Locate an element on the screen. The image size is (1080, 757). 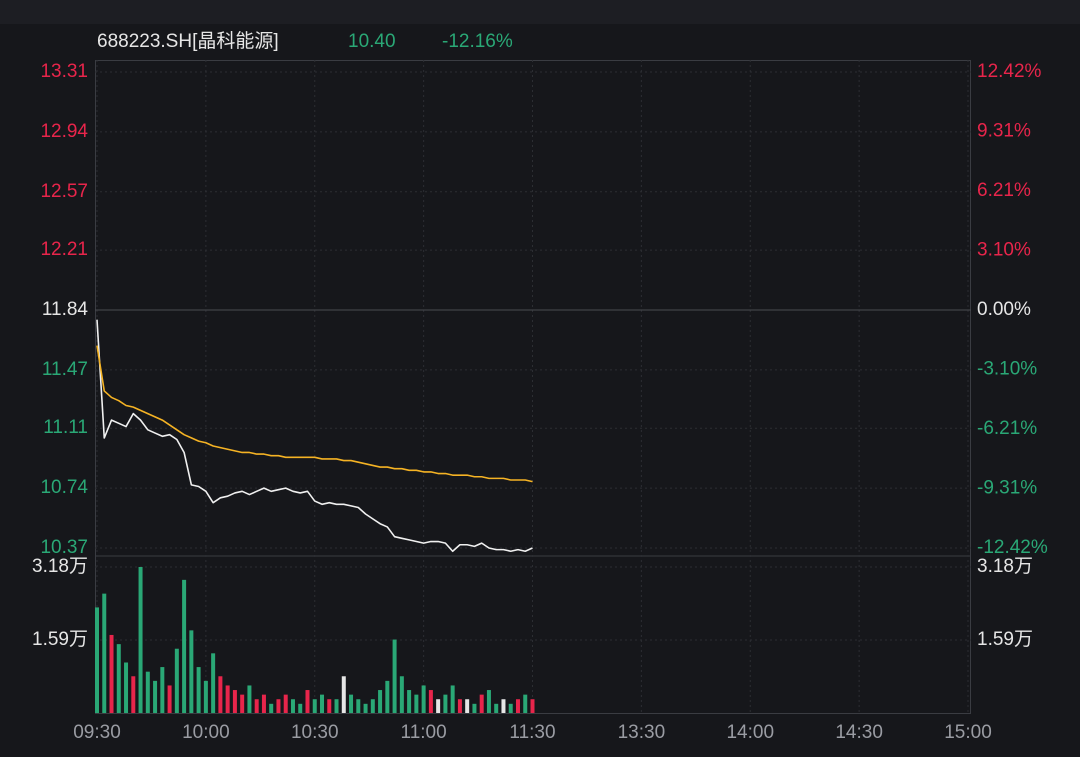
y2-tick-label: 6.21% is located at coordinates (1004, 190).